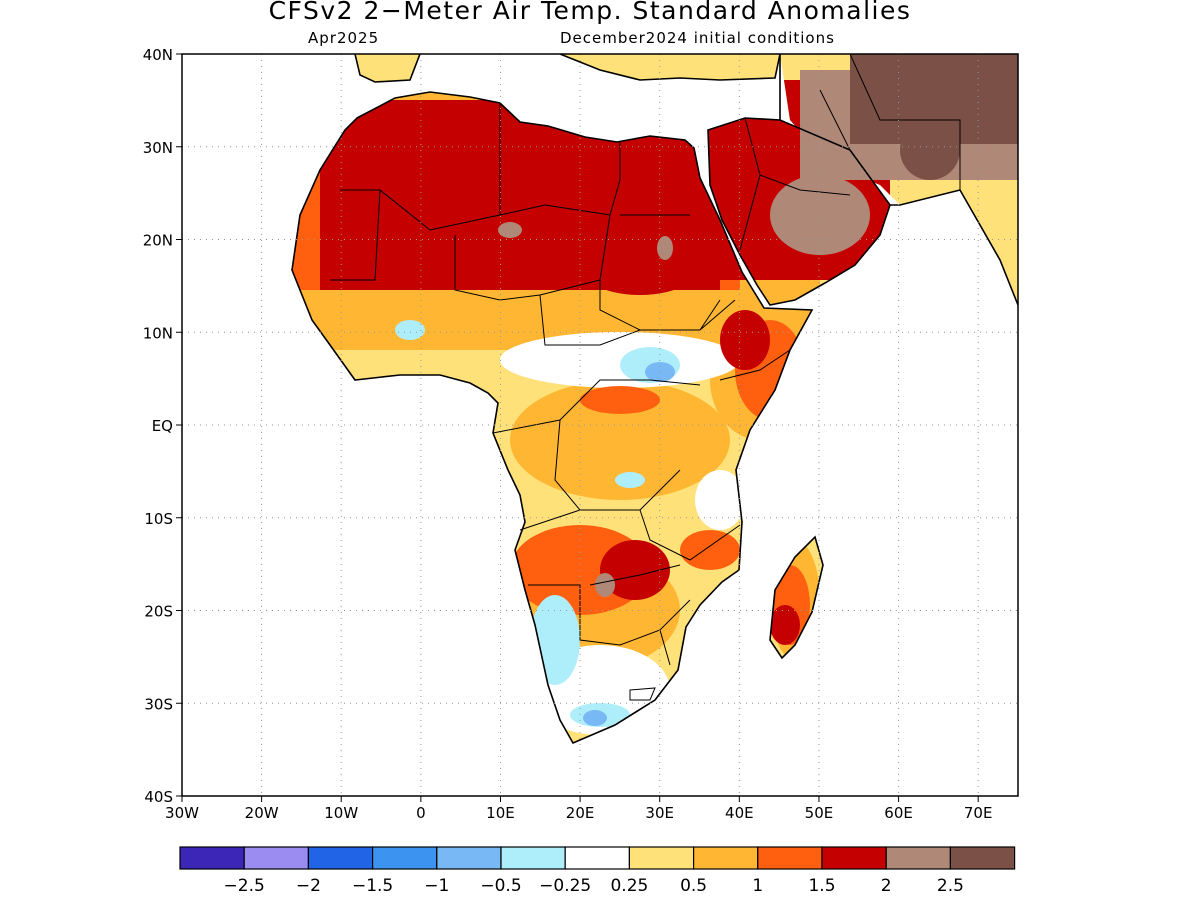 The width and height of the screenshot is (1200, 900). What do you see at coordinates (344, 38) in the screenshot?
I see `forecast-month: Apr2025` at bounding box center [344, 38].